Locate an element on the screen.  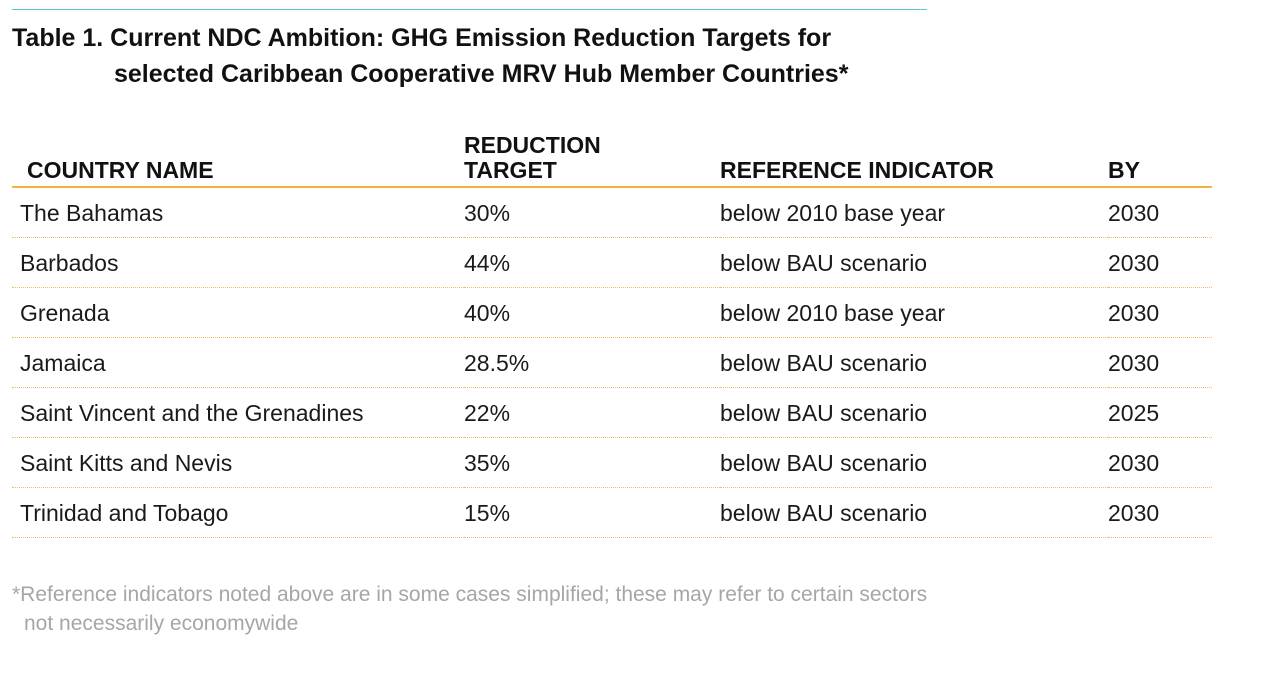
cell-country: Grenada is located at coordinates (238, 312).